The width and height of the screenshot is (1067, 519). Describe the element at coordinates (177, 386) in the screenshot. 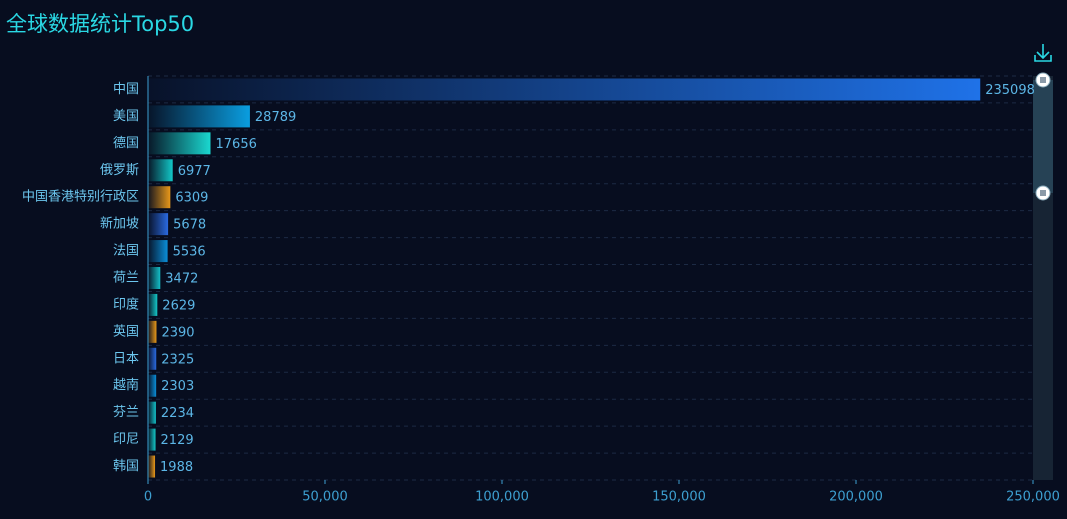

I see `value-label: 2303` at that location.